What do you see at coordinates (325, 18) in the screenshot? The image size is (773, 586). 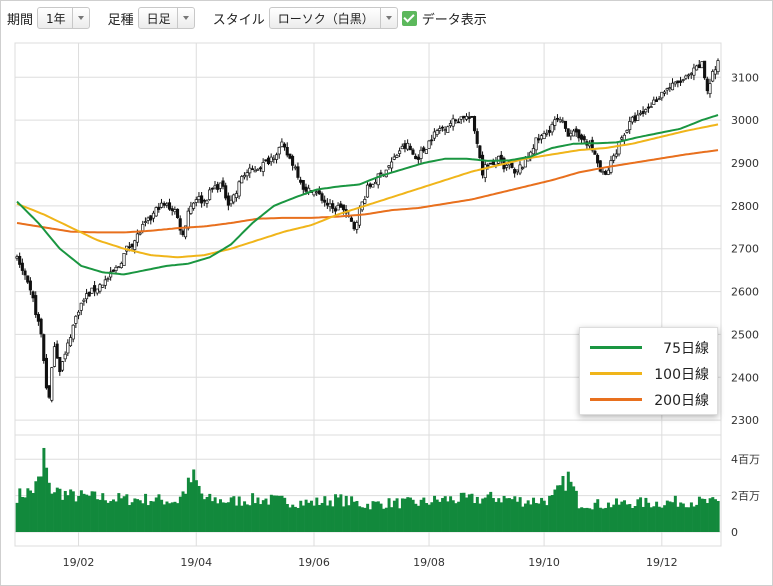 I see `style-select-value: ローソク（白黒）` at bounding box center [325, 18].